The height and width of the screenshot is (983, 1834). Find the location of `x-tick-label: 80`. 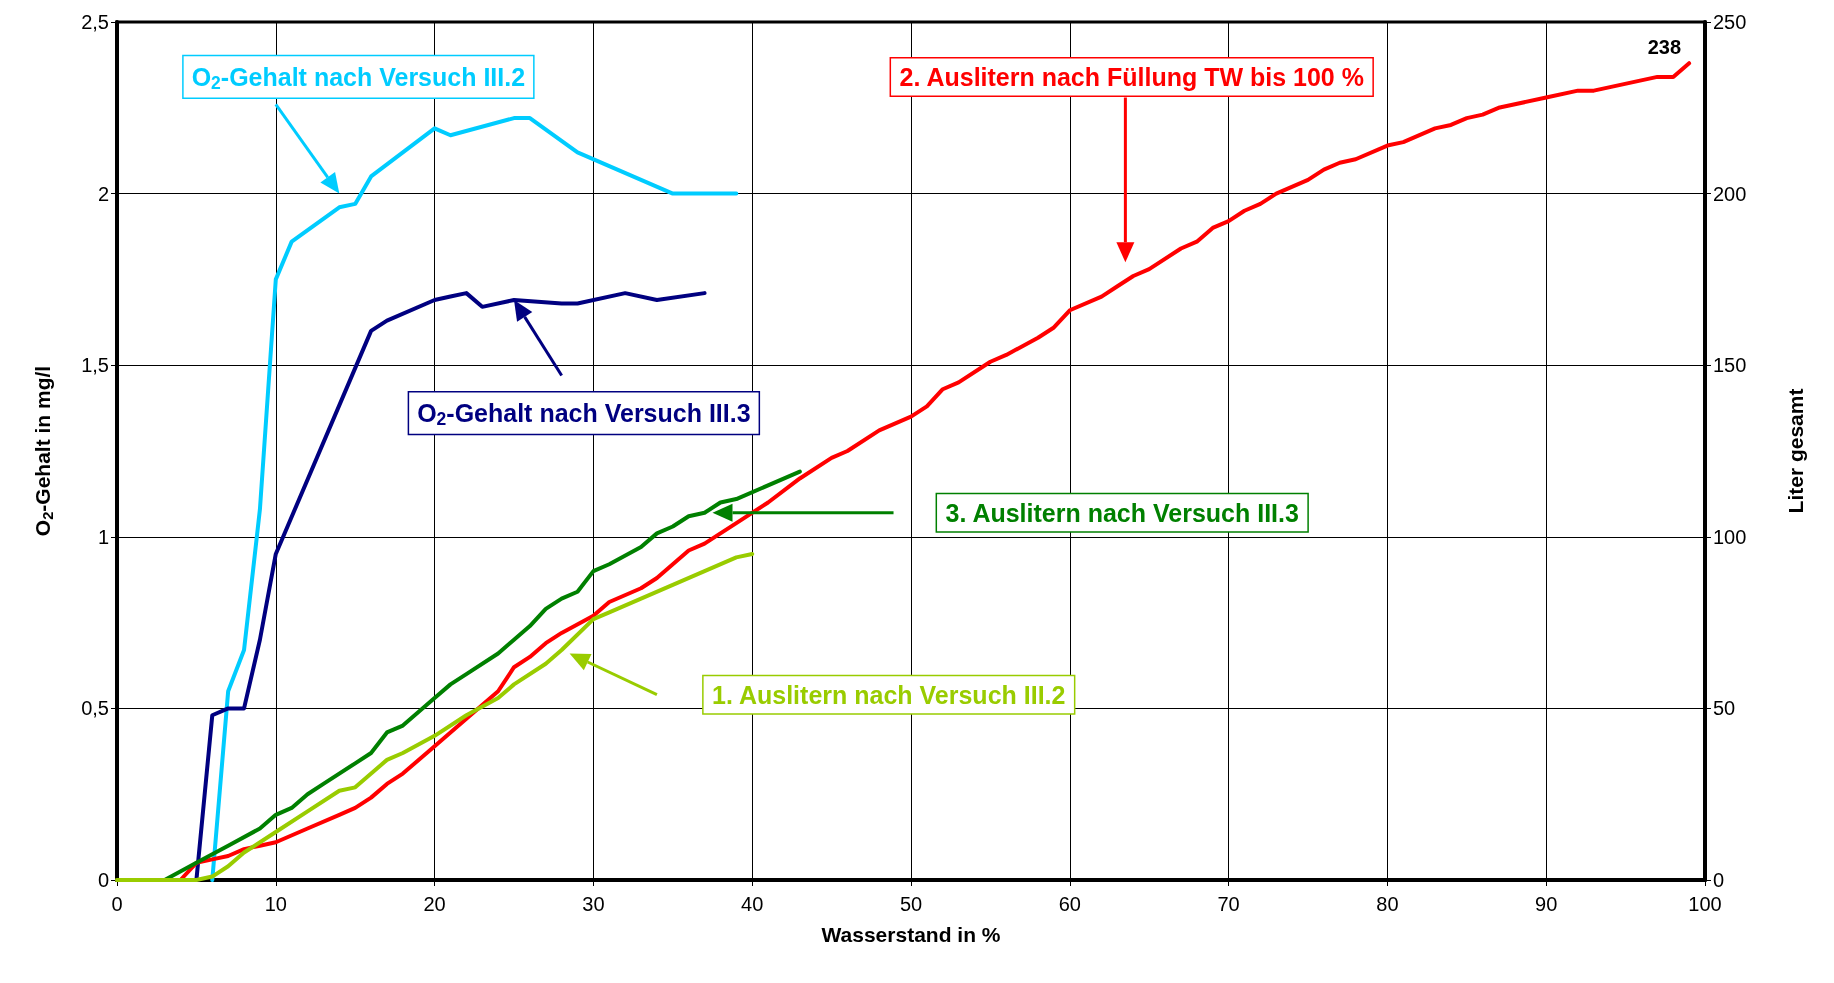

x-tick-label: 80 is located at coordinates (1387, 904).